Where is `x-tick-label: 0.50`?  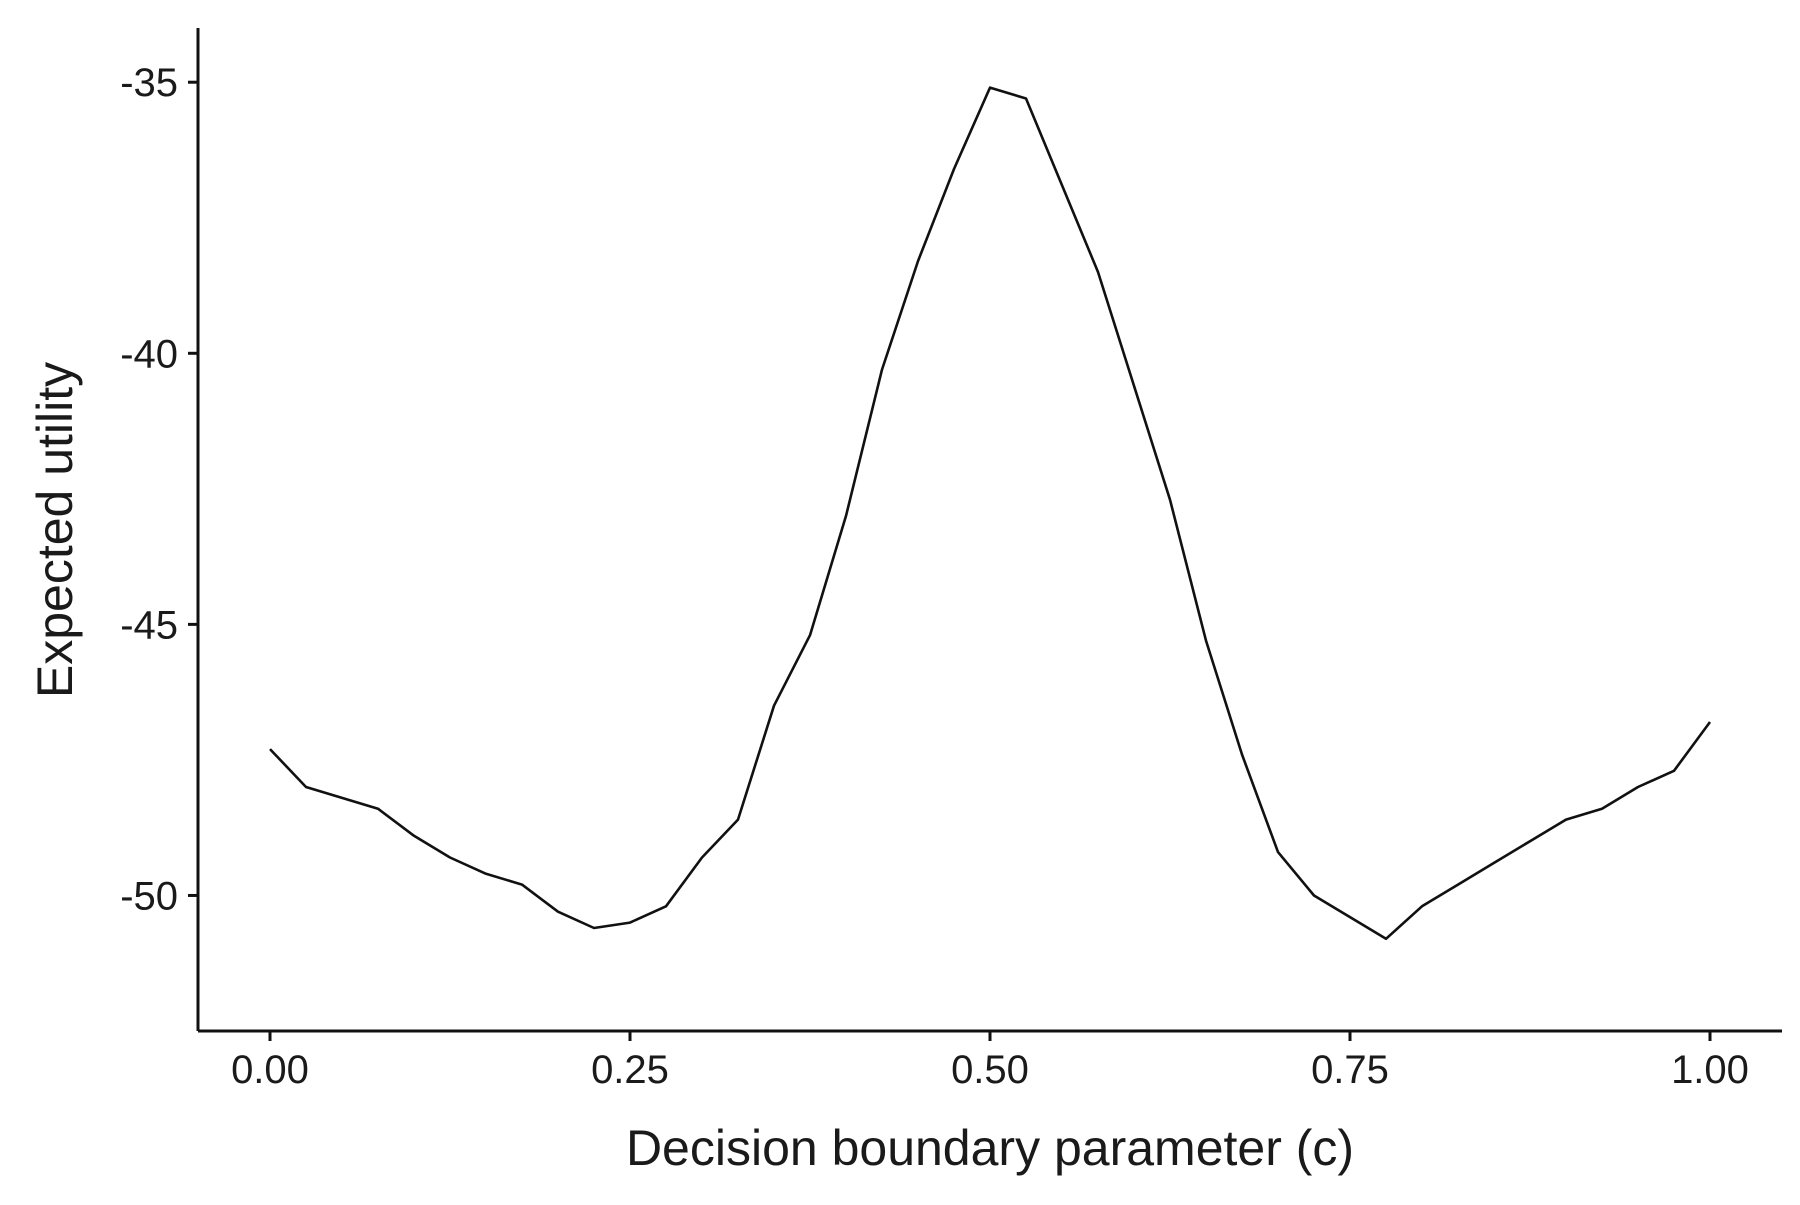 x-tick-label: 0.50 is located at coordinates (990, 1070).